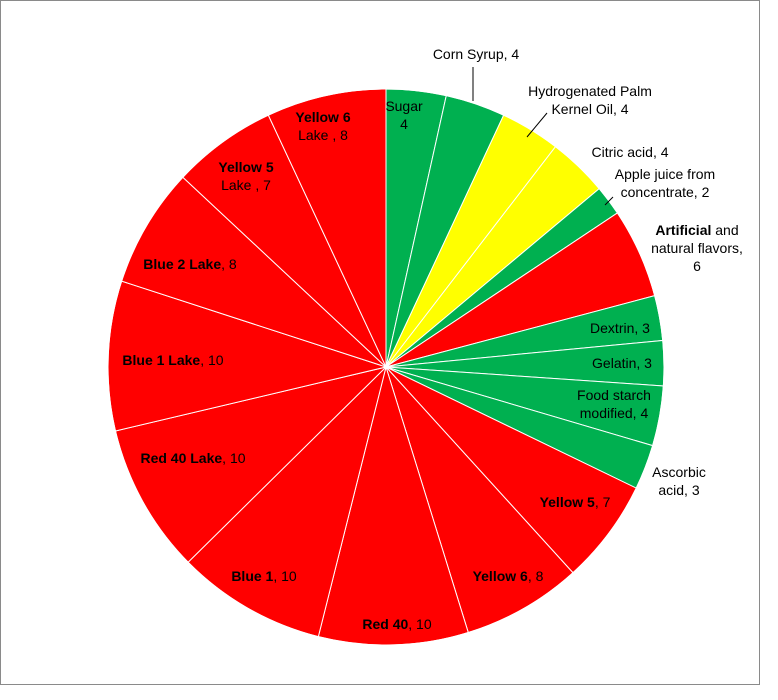 Image resolution: width=778 pixels, height=700 pixels. I want to click on data-label-yellow-6-lake: Yellow 6 Lake , 8, so click(322, 126).